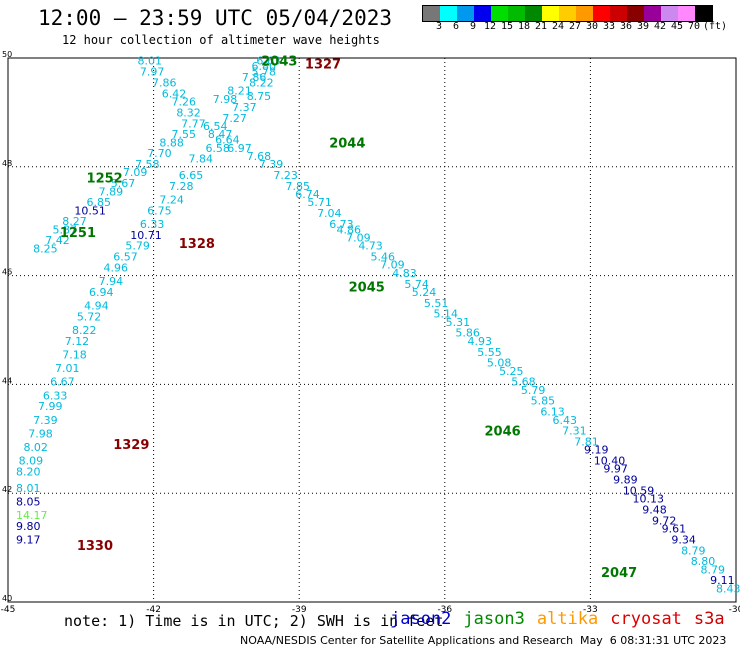 This screenshot has height=650, width=740. What do you see at coordinates (683, 539) in the screenshot?
I see `wave-height-value: 9.34` at bounding box center [683, 539].